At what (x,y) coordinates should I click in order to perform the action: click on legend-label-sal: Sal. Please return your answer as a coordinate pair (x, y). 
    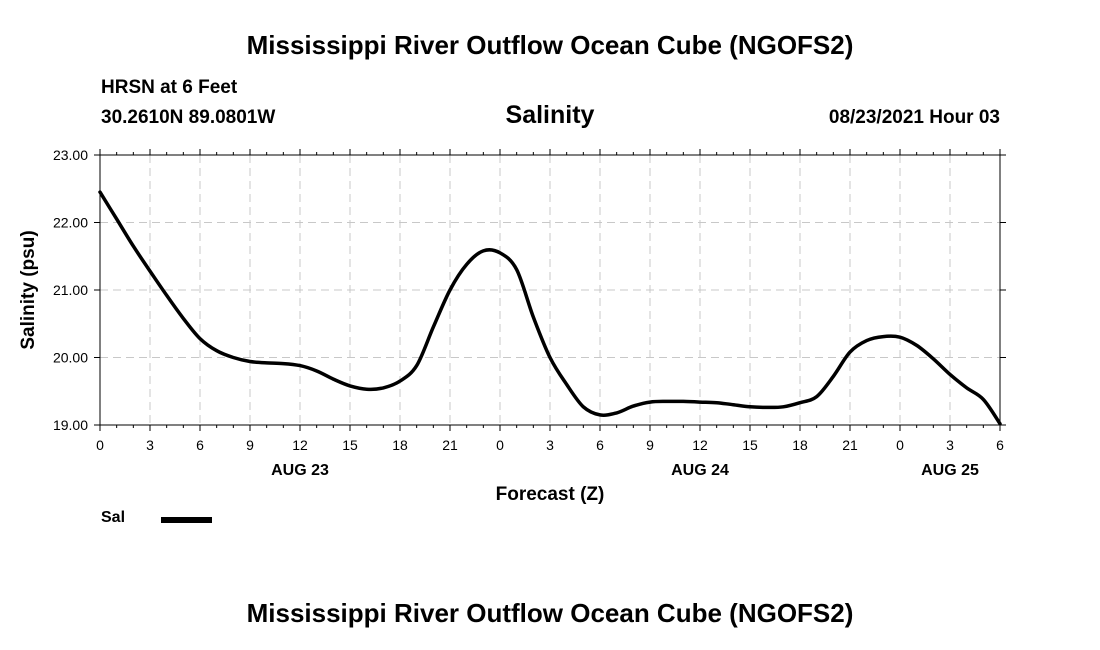
    Looking at the image, I should click on (113, 517).